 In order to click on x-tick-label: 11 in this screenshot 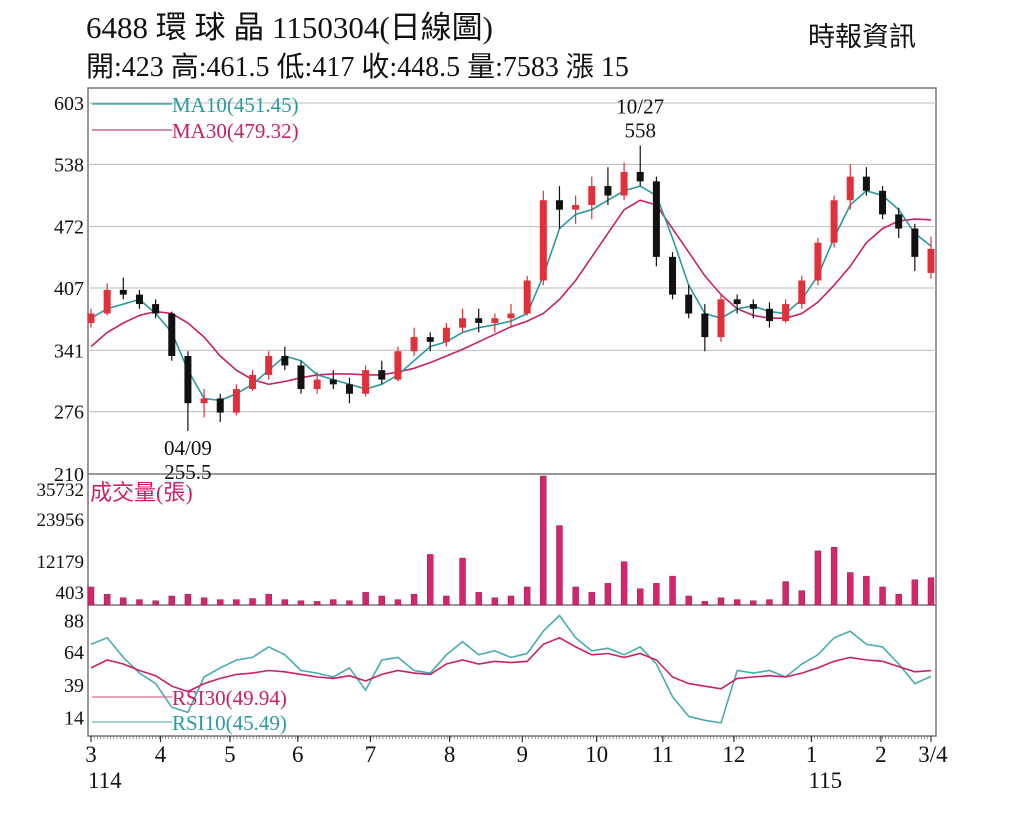, I will do `click(663, 754)`.